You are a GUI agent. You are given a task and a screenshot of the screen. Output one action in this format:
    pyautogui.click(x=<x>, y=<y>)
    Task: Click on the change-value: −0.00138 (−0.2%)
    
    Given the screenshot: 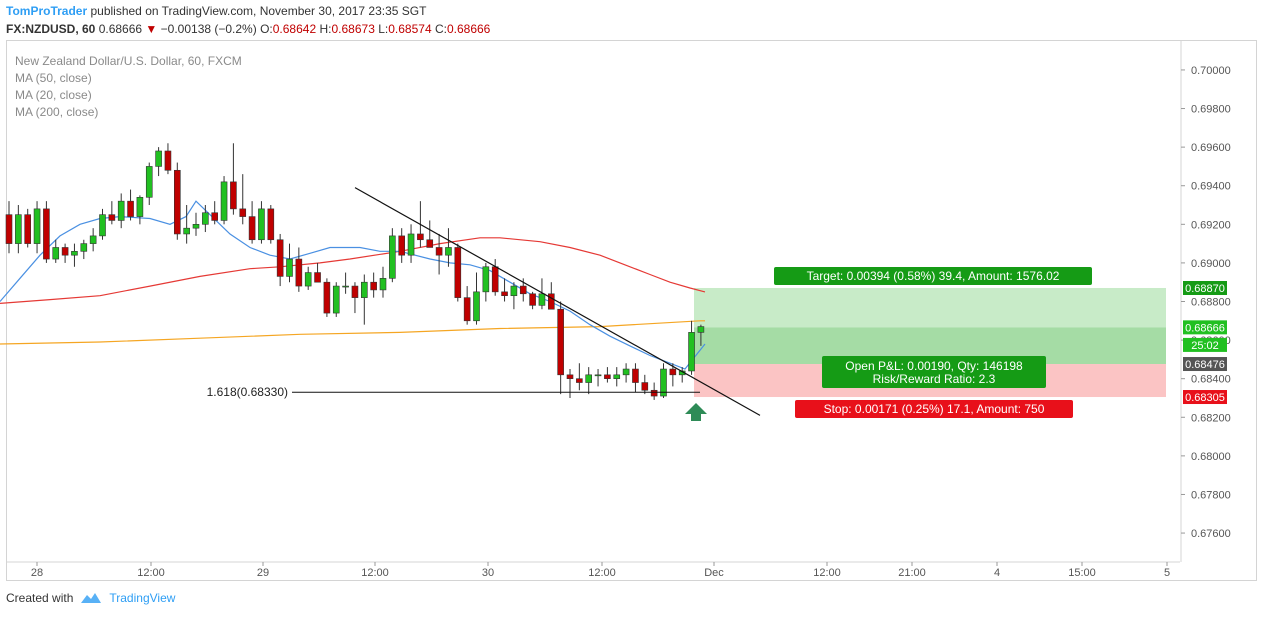 What is the action you would take?
    pyautogui.click(x=208, y=29)
    